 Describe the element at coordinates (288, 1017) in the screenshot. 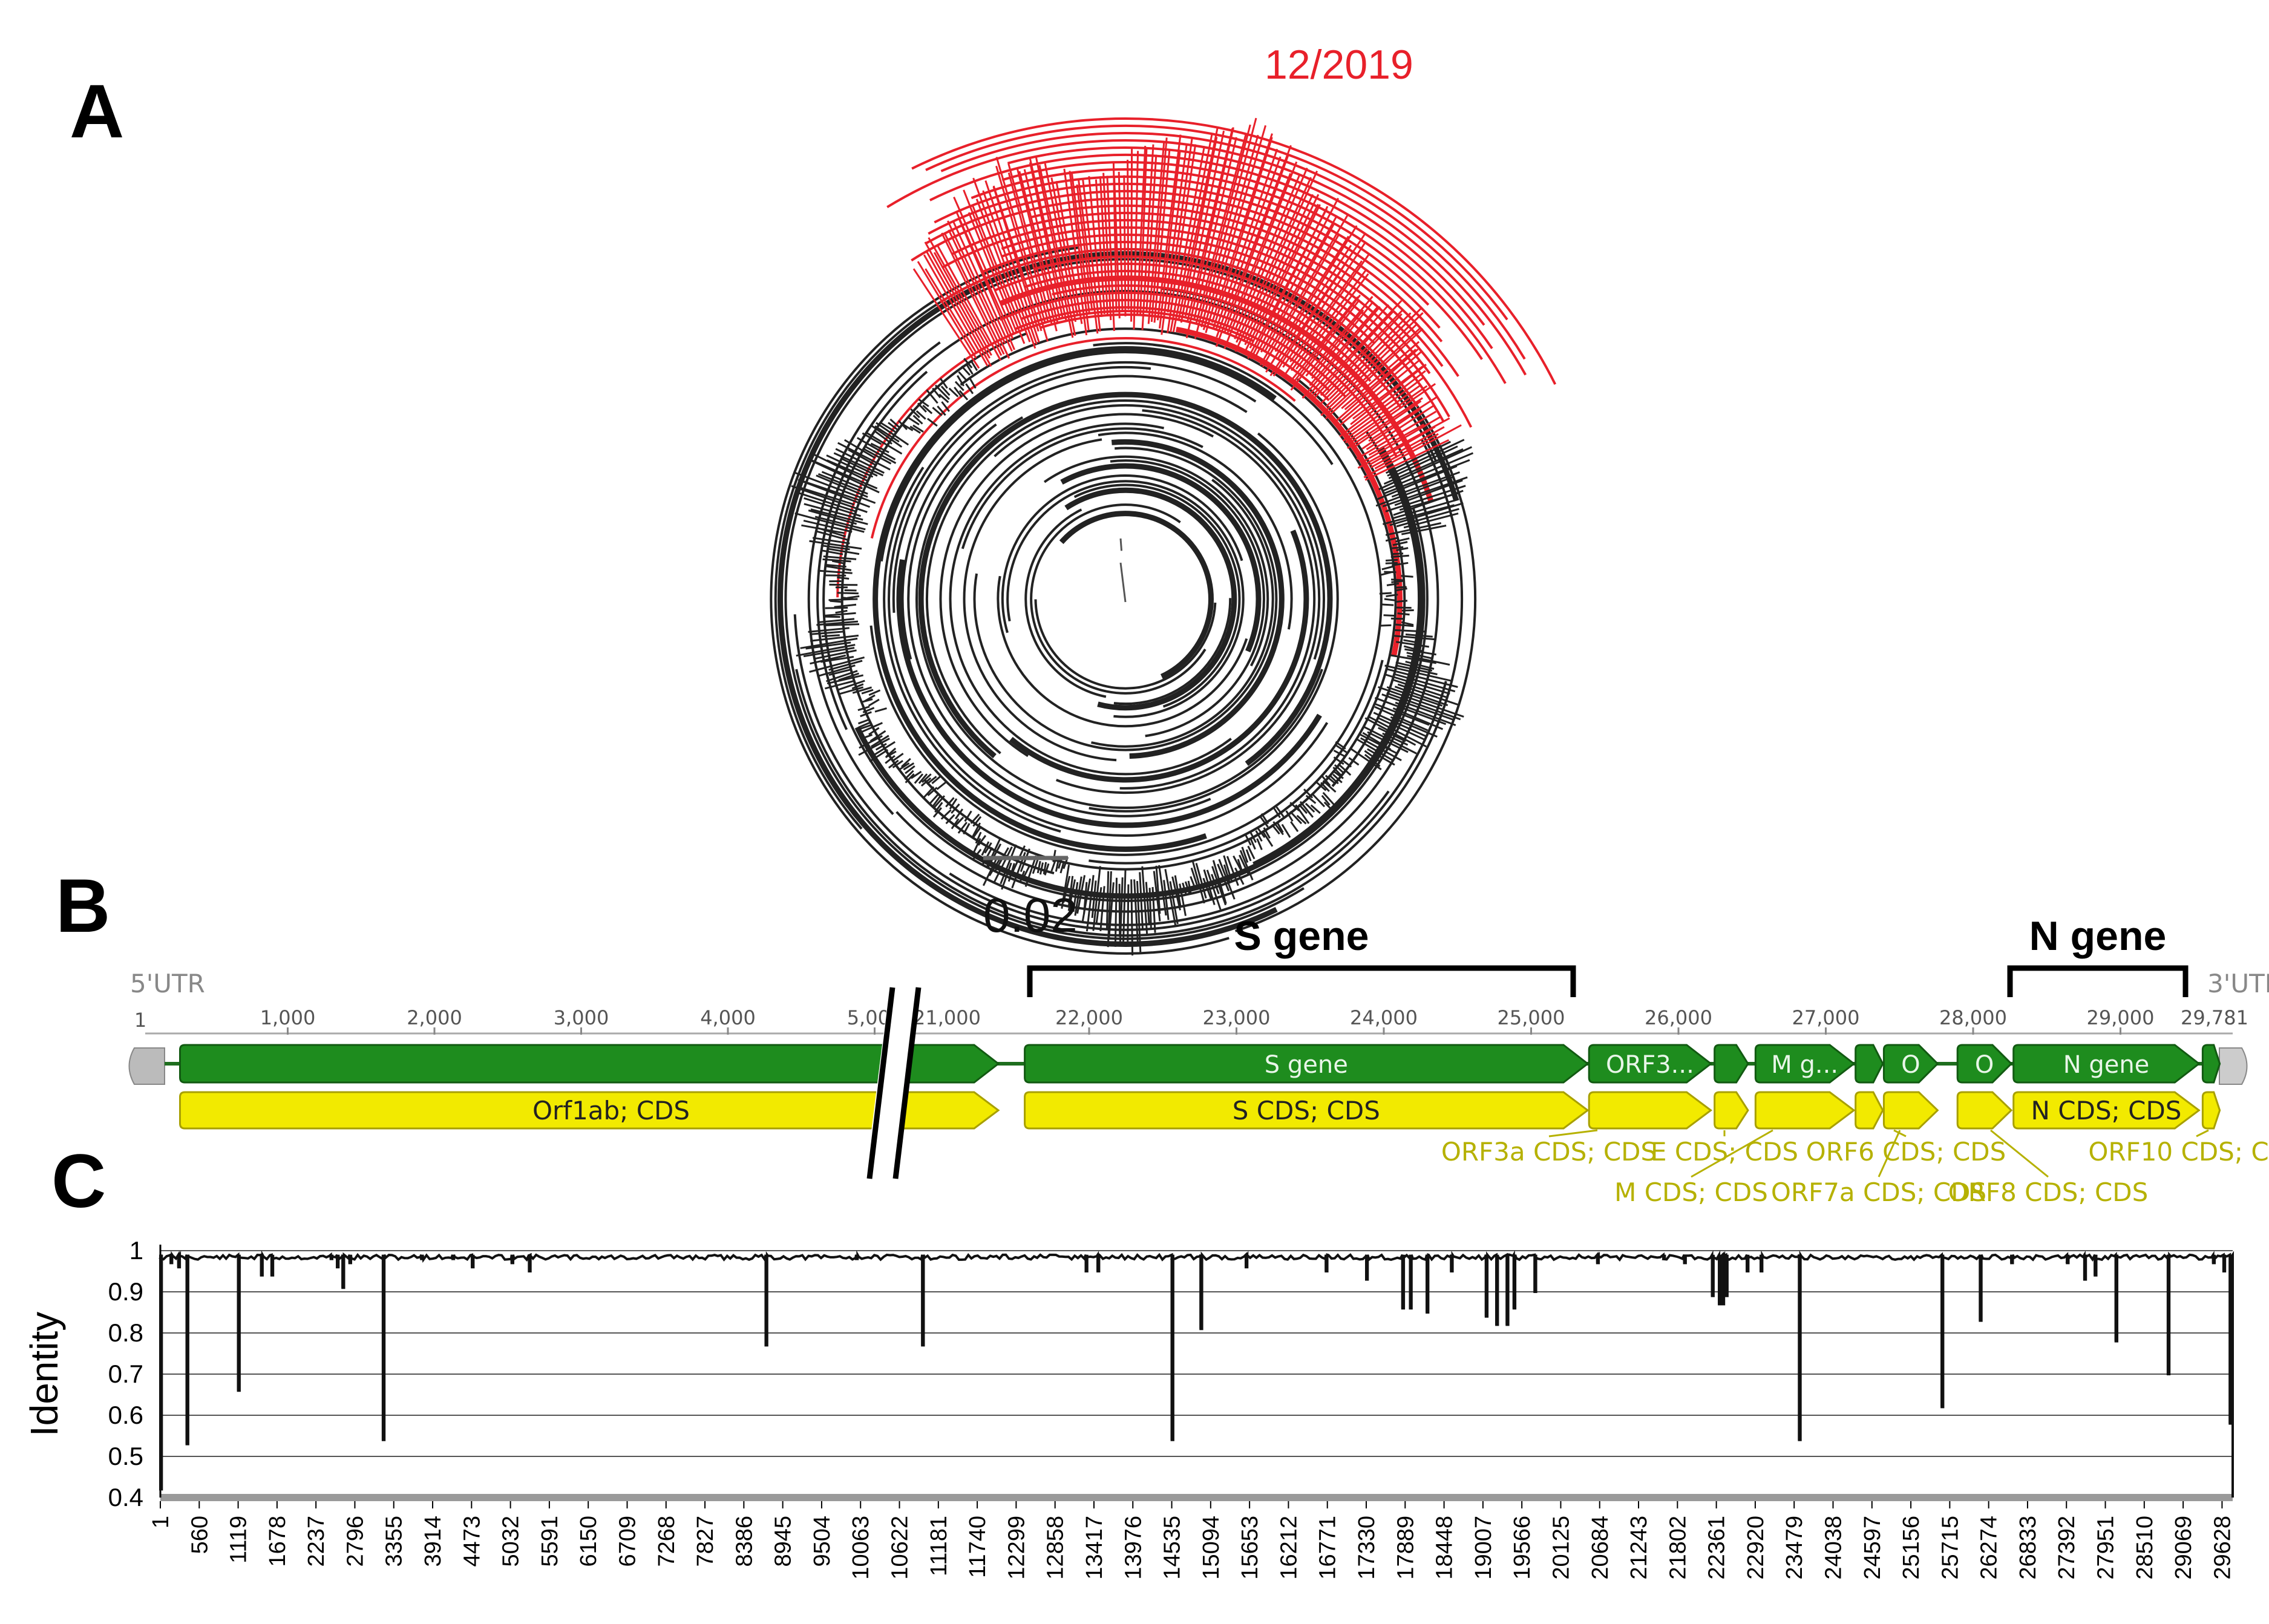

I see `ruler-tick-label: 1,000` at that location.